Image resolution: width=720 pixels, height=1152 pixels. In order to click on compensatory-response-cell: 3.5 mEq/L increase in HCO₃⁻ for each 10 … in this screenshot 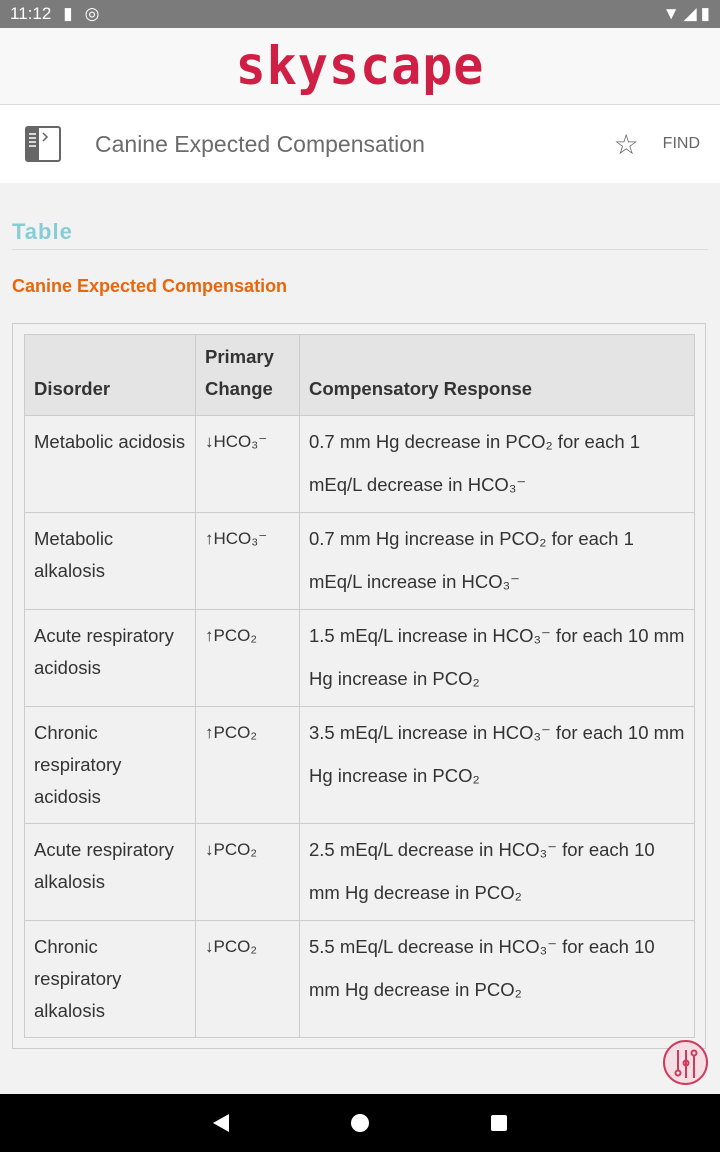, I will do `click(497, 765)`.